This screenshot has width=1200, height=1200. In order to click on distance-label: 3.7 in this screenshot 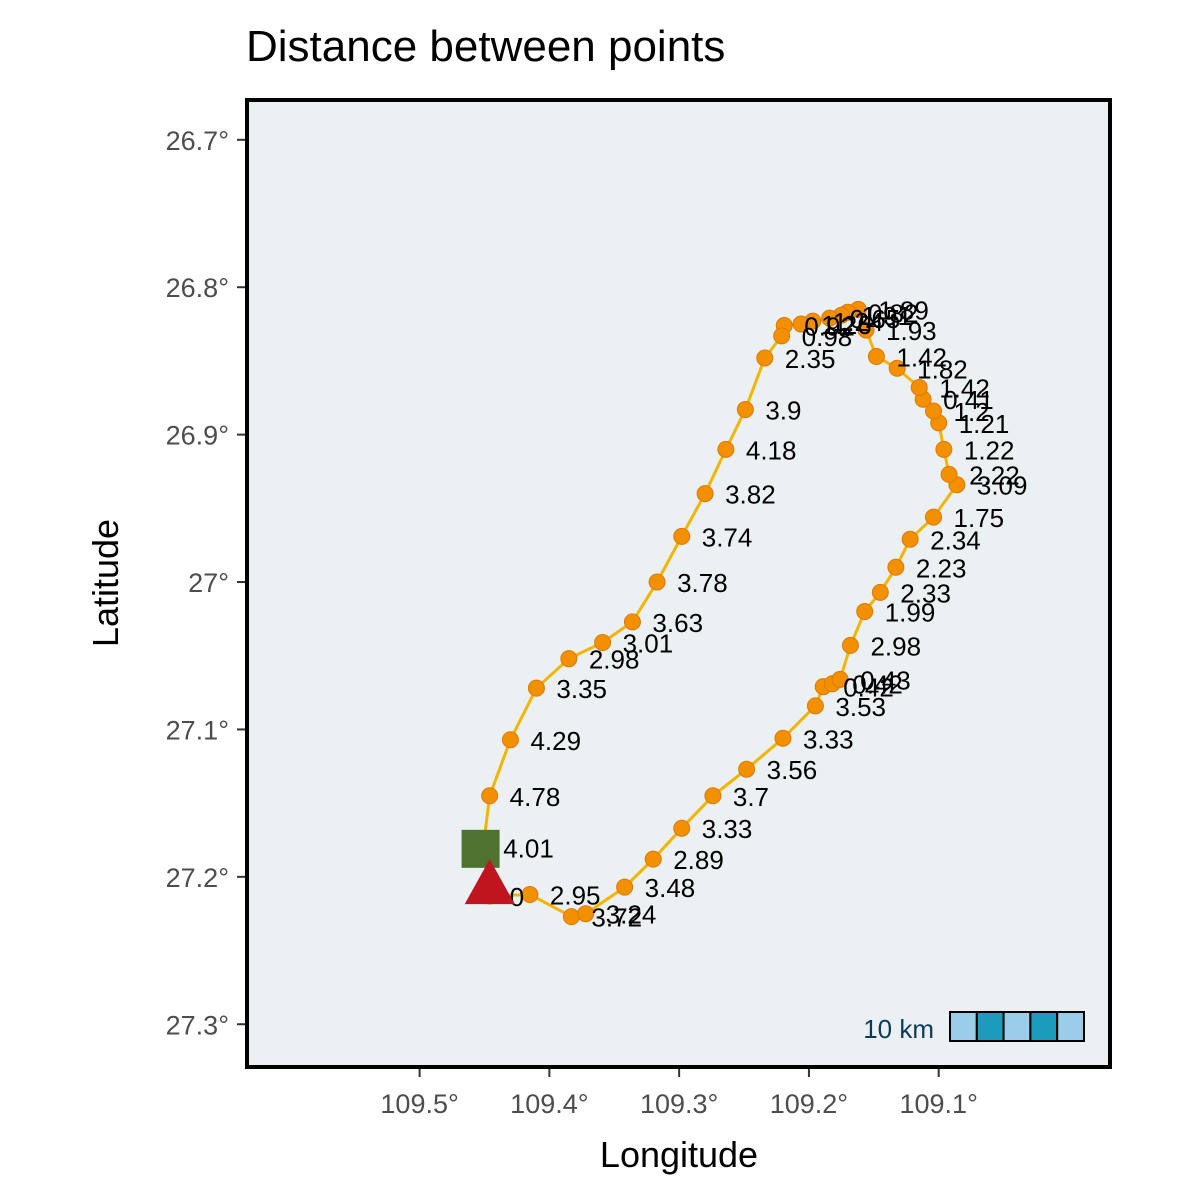, I will do `click(751, 797)`.